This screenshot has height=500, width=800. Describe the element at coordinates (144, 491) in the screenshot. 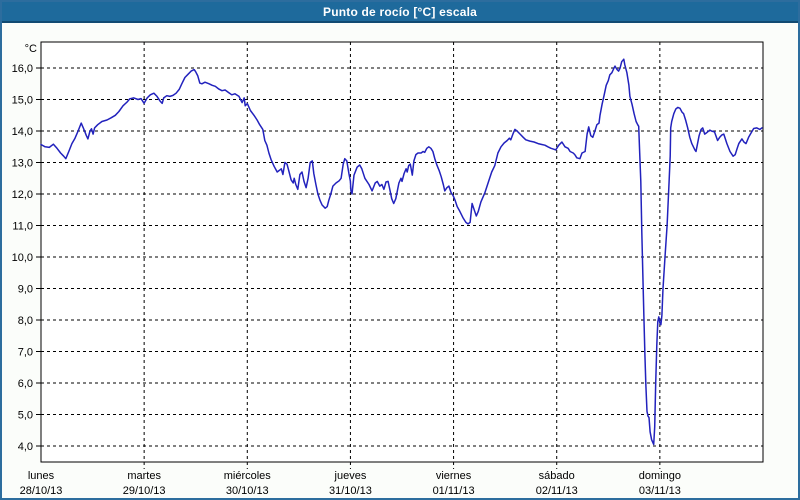

I see `x-date-label: 29/10/13` at that location.